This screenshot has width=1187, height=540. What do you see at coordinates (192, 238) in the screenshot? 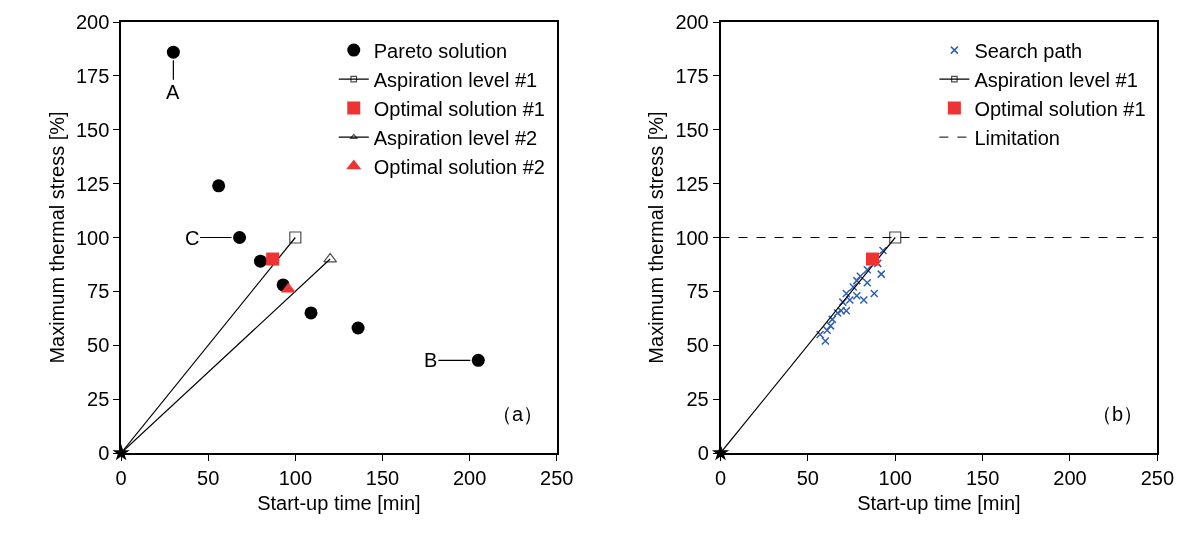
I see `annotation: C` at bounding box center [192, 238].